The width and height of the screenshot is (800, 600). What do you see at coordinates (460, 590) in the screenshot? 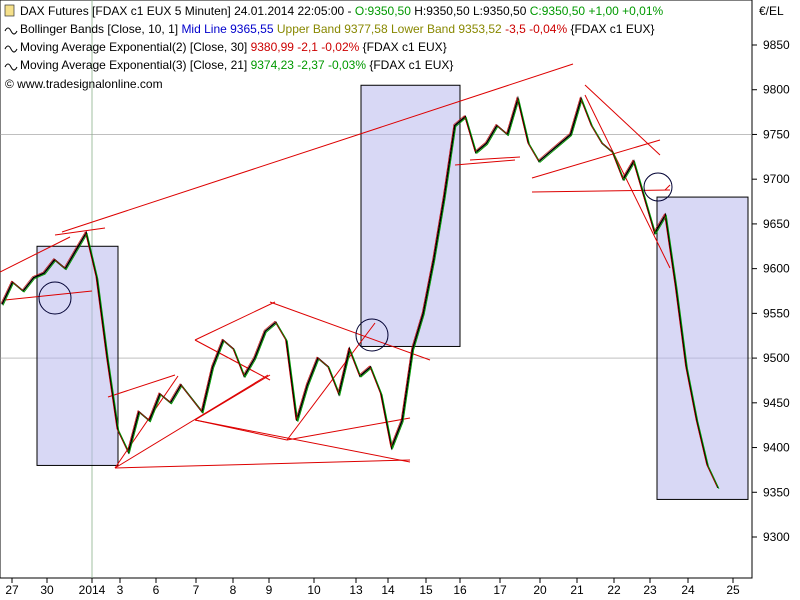
I see `x-tick-label: 16` at bounding box center [460, 590].